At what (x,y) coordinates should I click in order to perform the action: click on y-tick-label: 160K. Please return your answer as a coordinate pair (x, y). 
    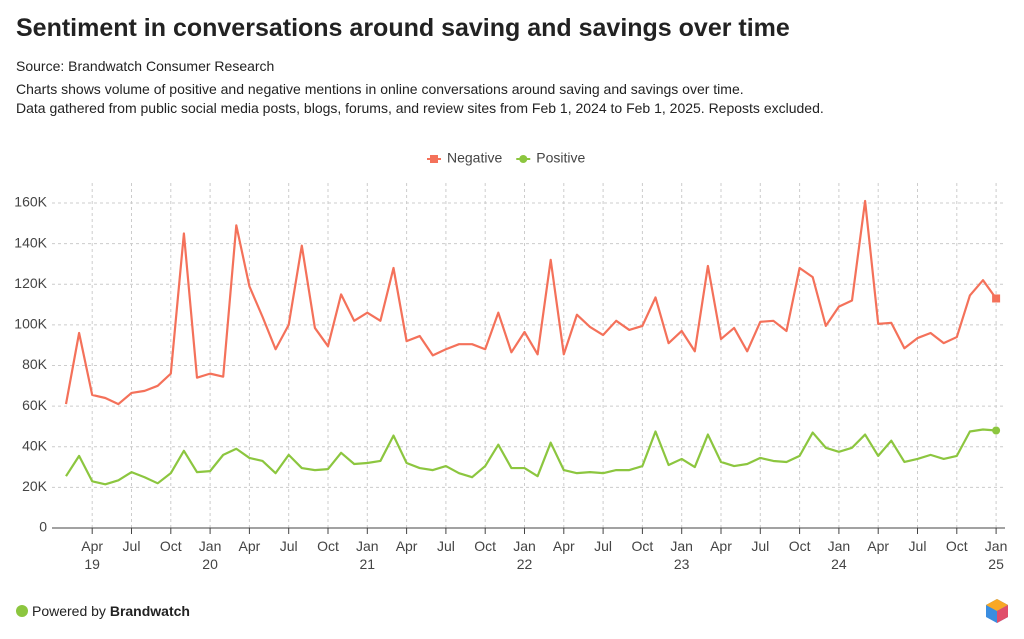
    Looking at the image, I should click on (30, 202).